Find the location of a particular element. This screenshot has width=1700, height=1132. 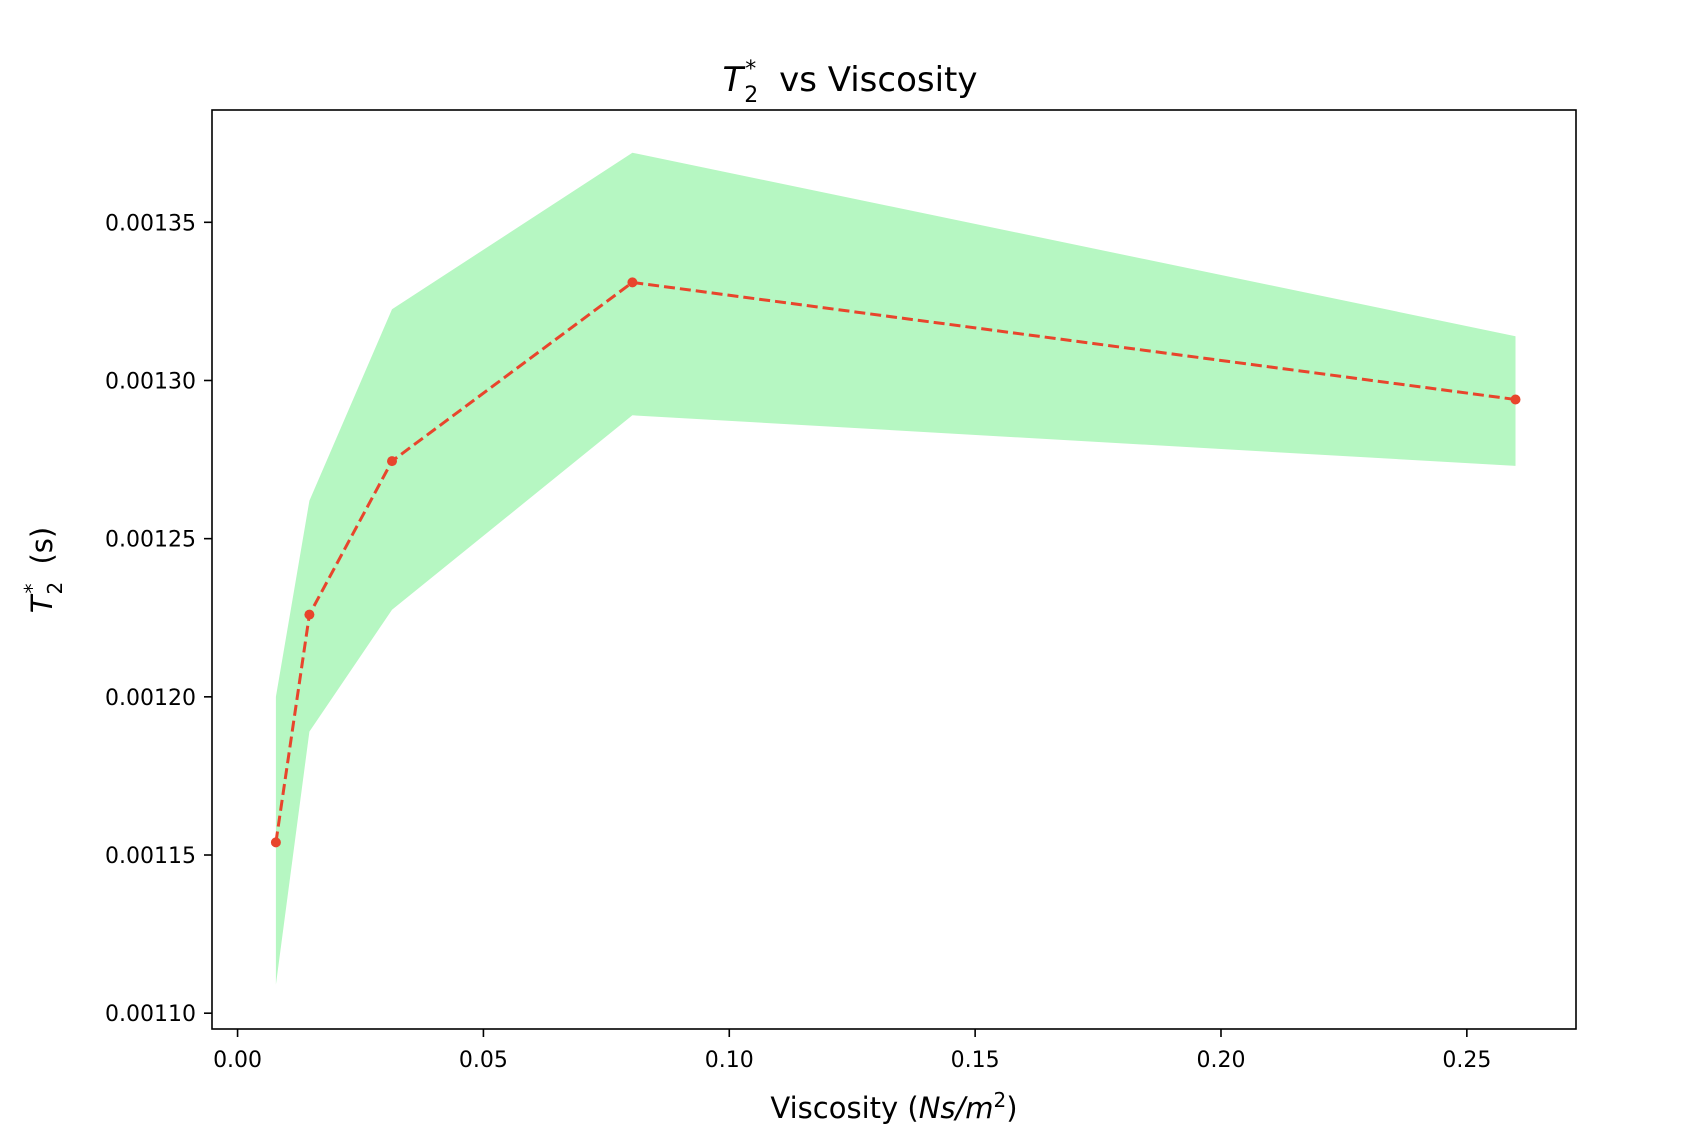

title-subscript: 2 is located at coordinates (751, 95).